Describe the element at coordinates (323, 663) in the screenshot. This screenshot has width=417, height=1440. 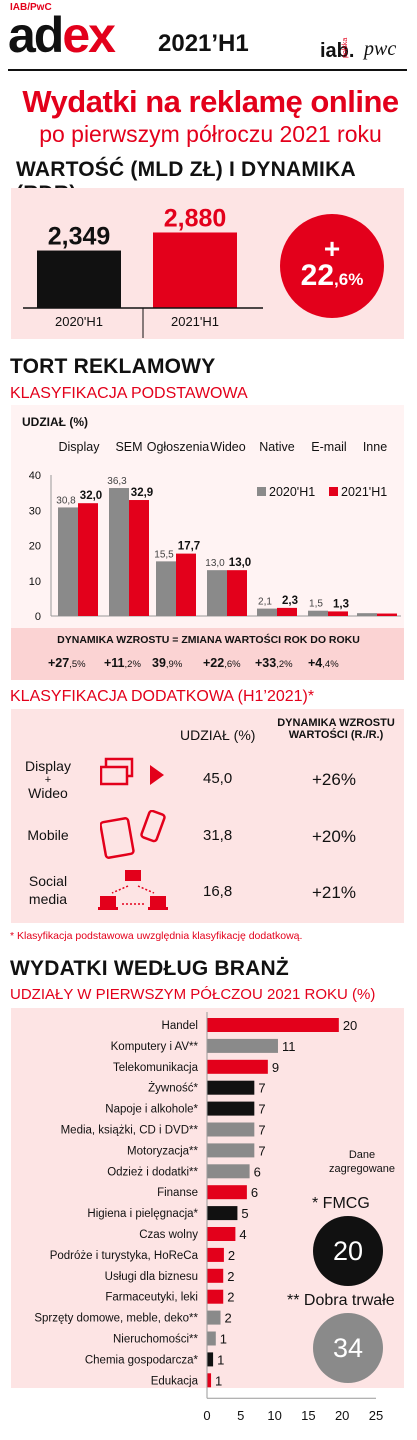
I see `dynamics-value: +4,4%` at that location.